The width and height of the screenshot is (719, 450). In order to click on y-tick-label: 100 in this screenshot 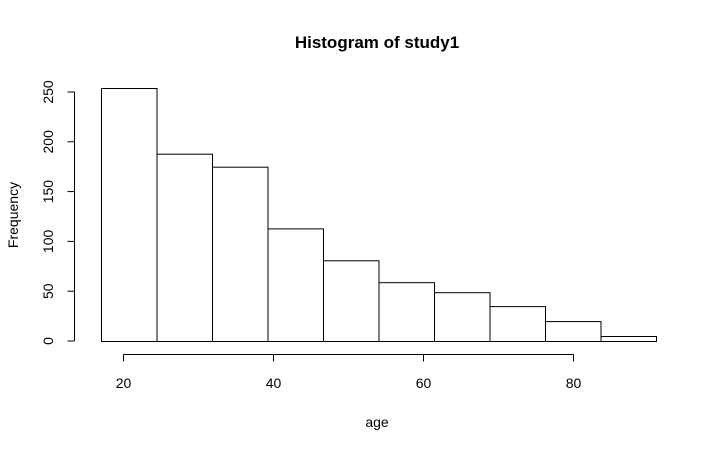, I will do `click(48, 242)`.